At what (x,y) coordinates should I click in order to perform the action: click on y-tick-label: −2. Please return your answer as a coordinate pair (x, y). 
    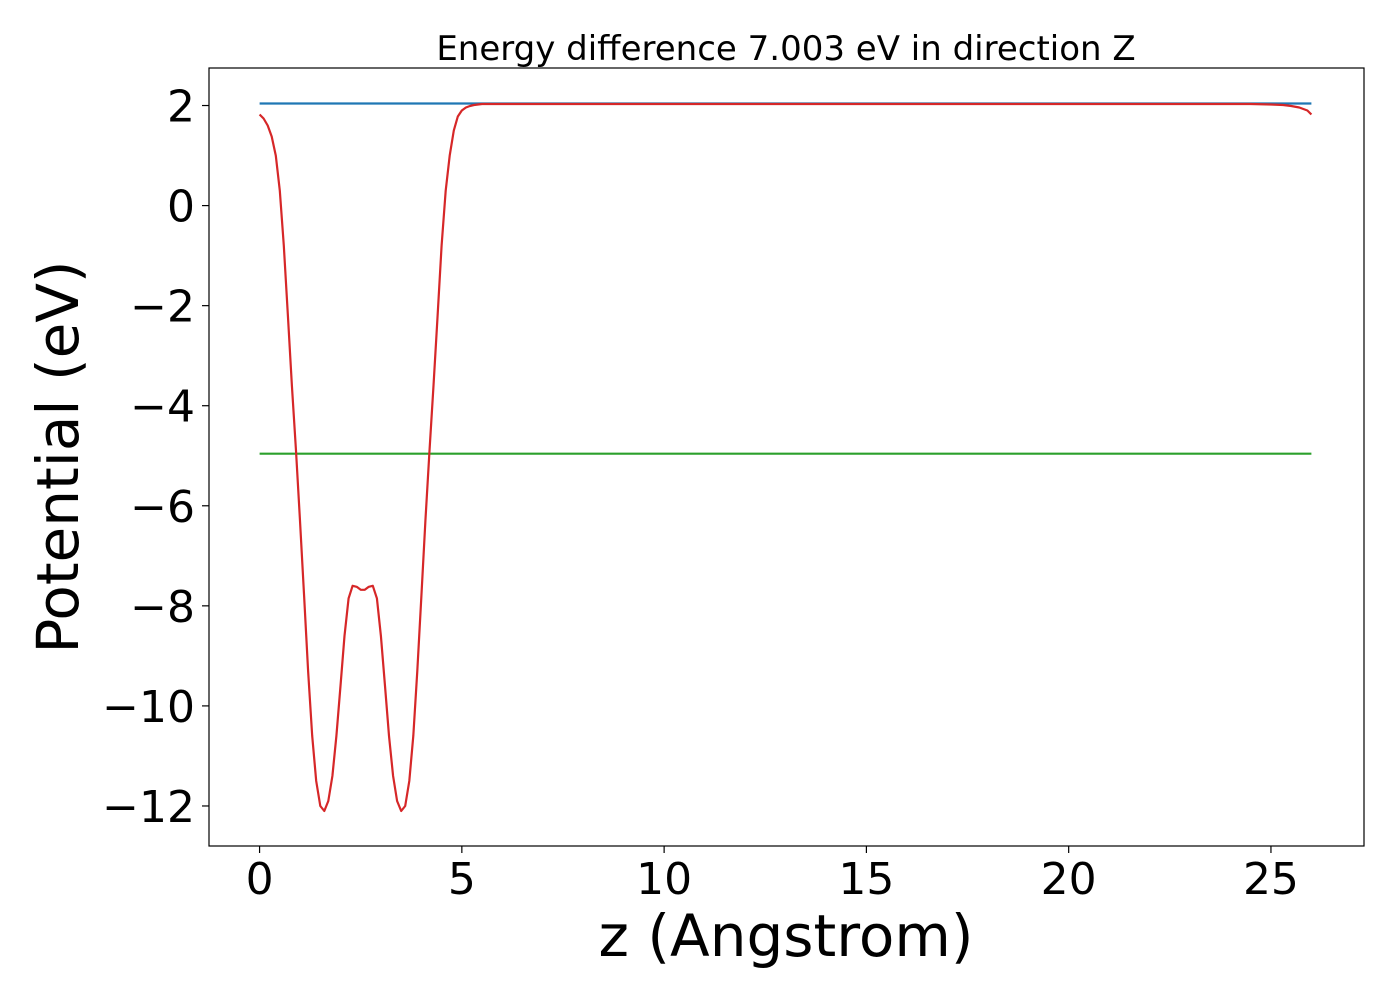
    Looking at the image, I should click on (162, 307).